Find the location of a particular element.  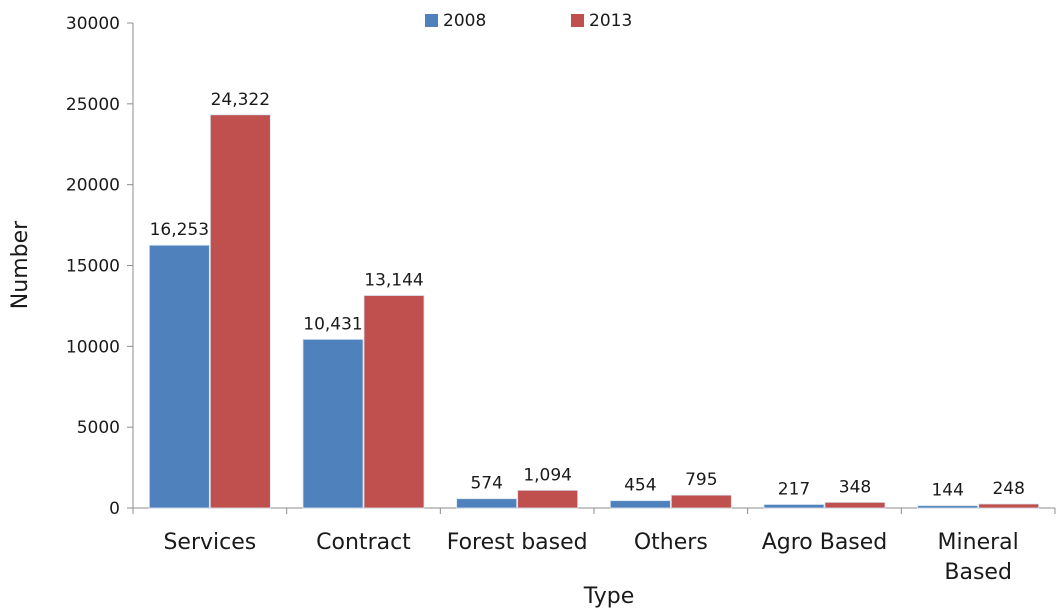

bar-2013-others is located at coordinates (701, 501).